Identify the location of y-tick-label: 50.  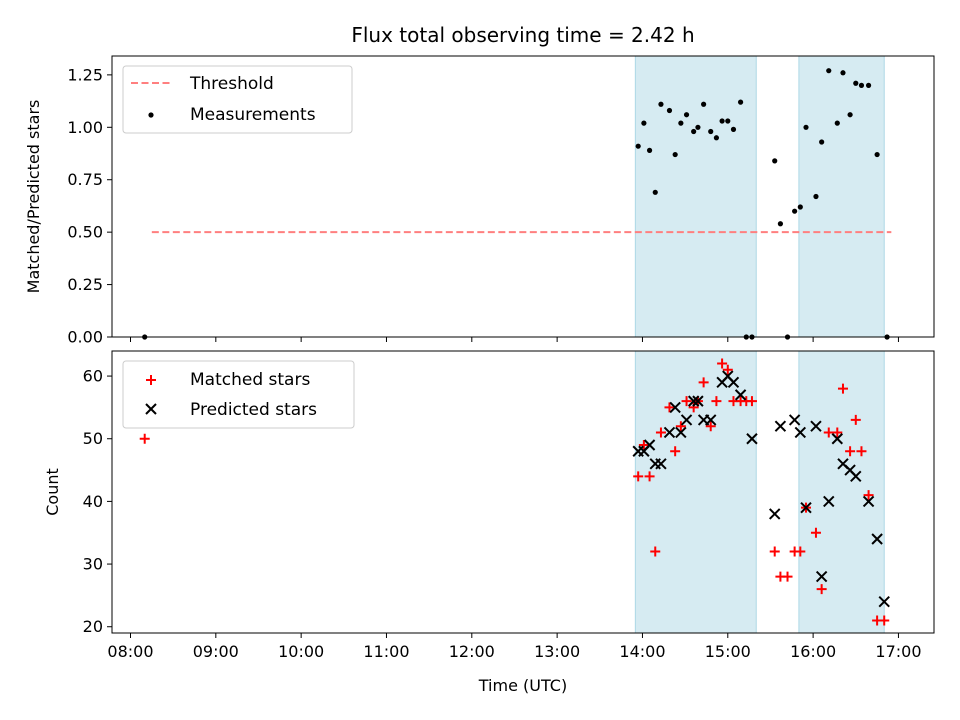
(93, 438).